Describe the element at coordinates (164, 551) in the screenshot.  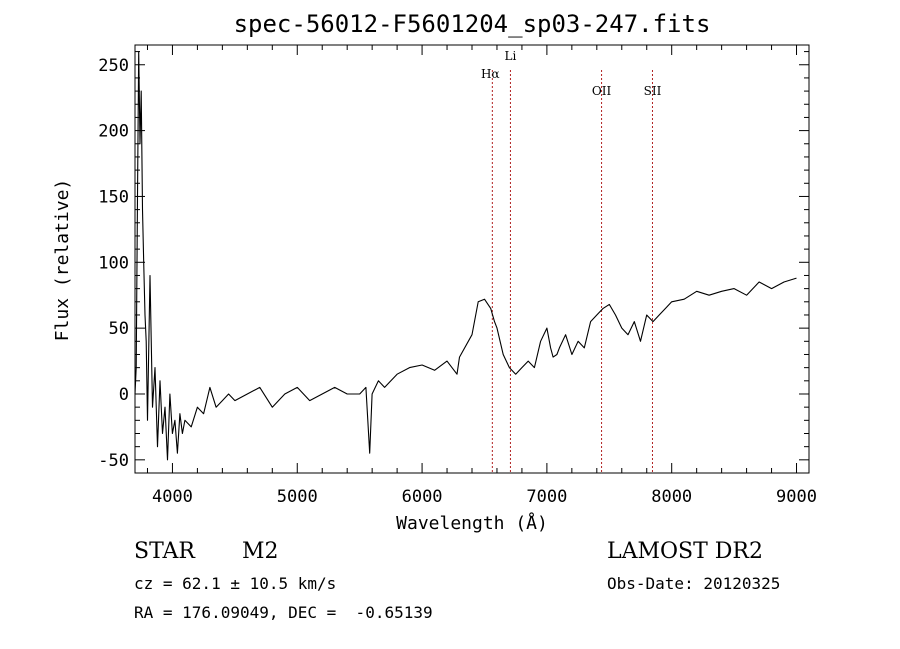
I see `object-class: STAR` at that location.